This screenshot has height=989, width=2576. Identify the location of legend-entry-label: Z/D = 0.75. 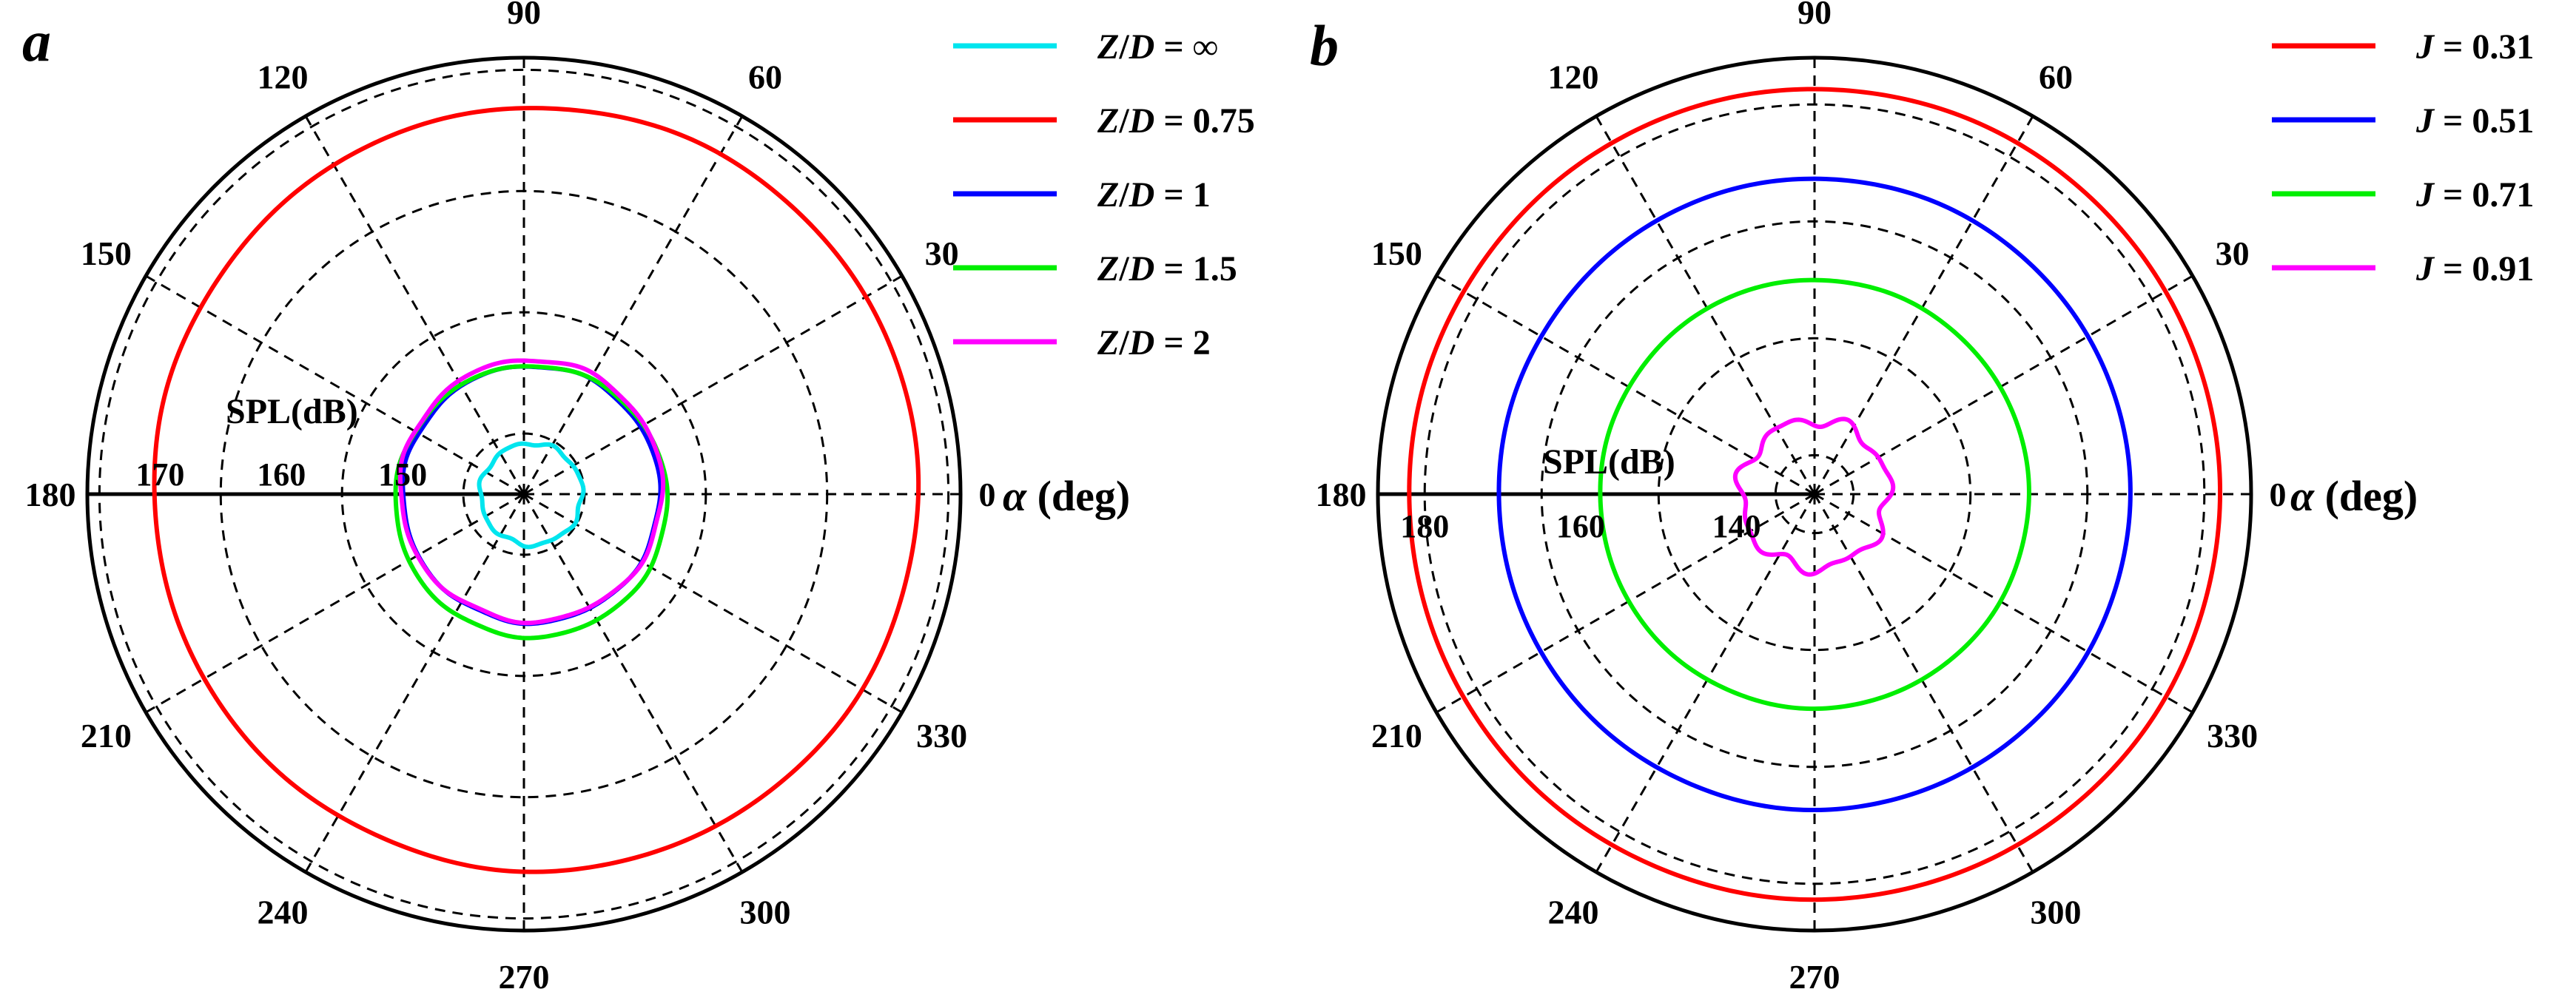
(1176, 121).